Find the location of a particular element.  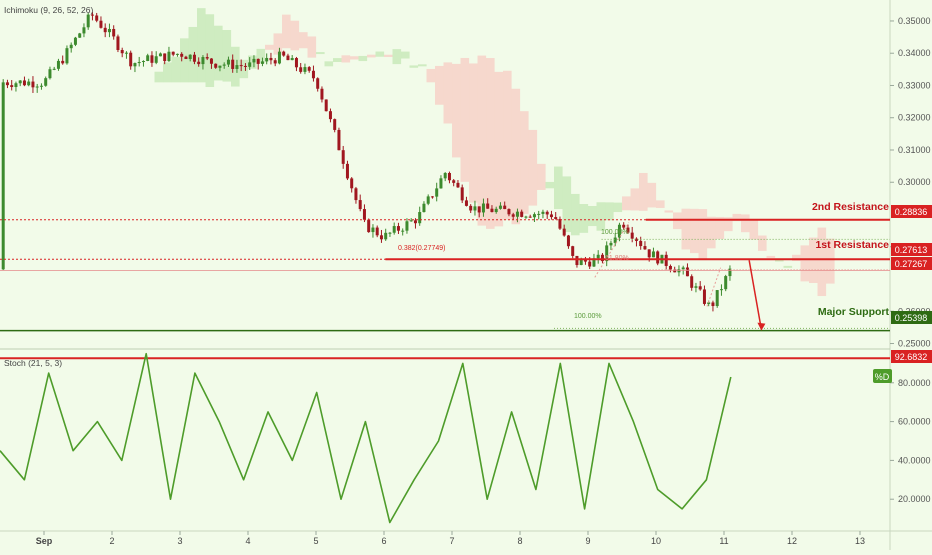

fib-100-upper-label: 100.00% is located at coordinates (615, 232).